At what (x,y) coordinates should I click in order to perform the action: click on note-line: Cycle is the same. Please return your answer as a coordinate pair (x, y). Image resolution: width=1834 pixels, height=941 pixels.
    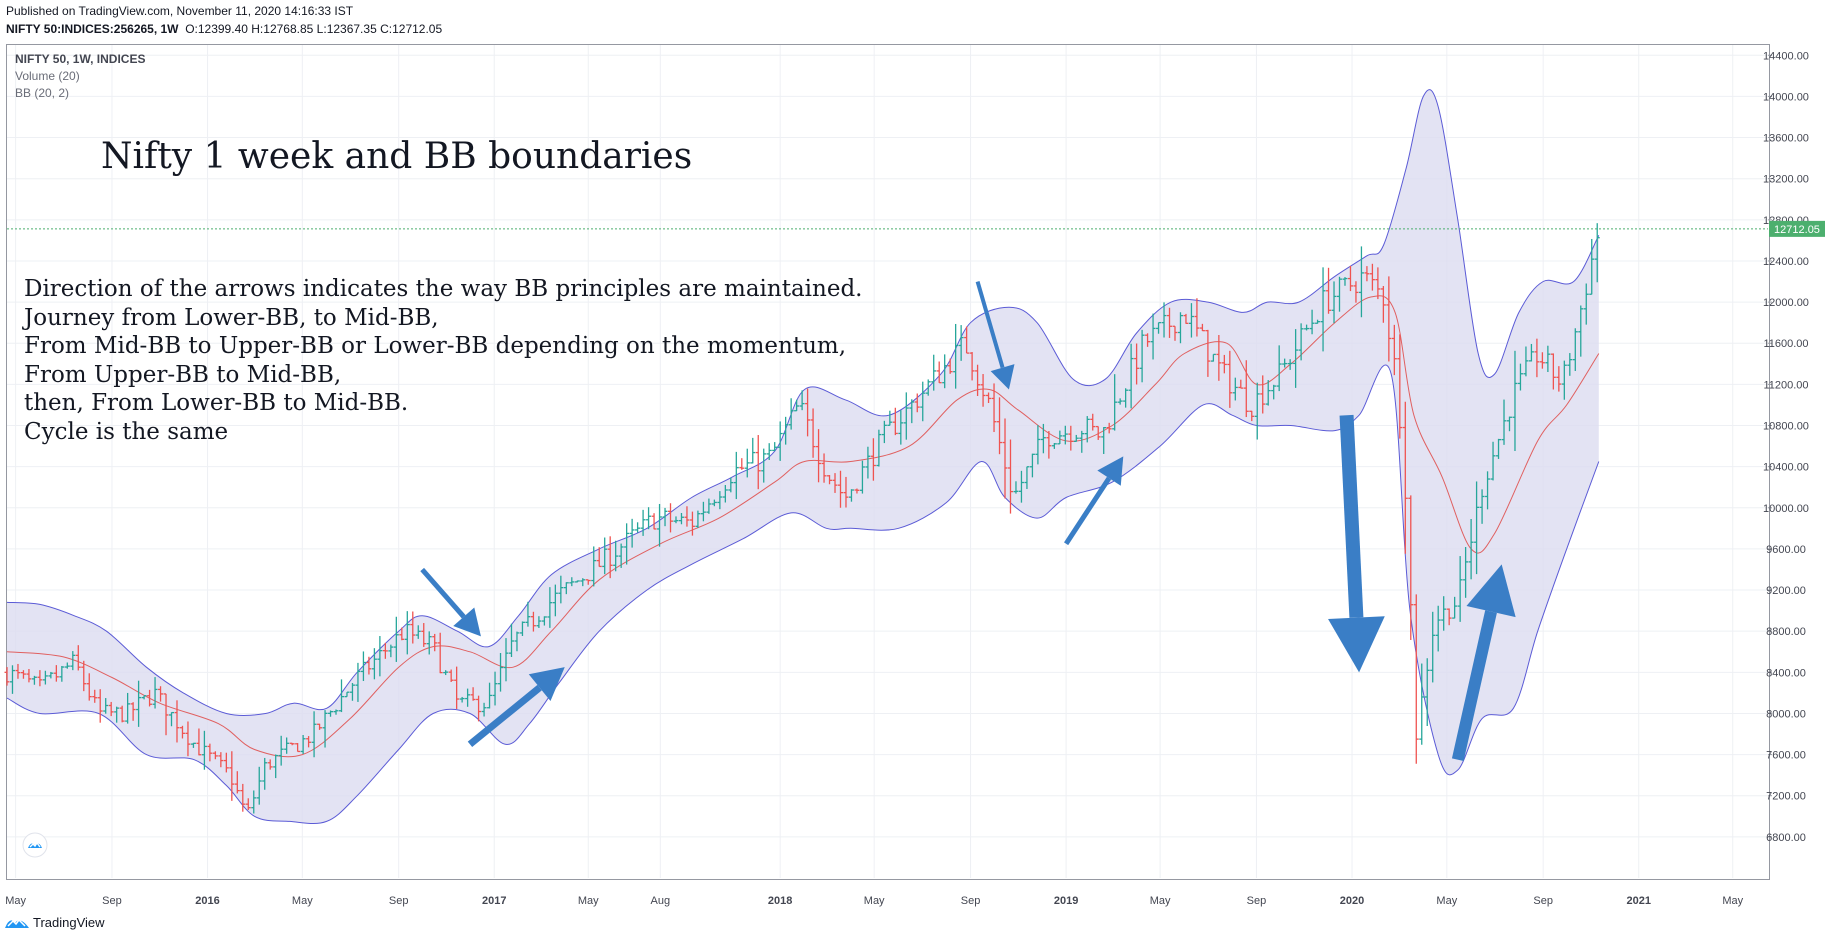
    Looking at the image, I should click on (126, 431).